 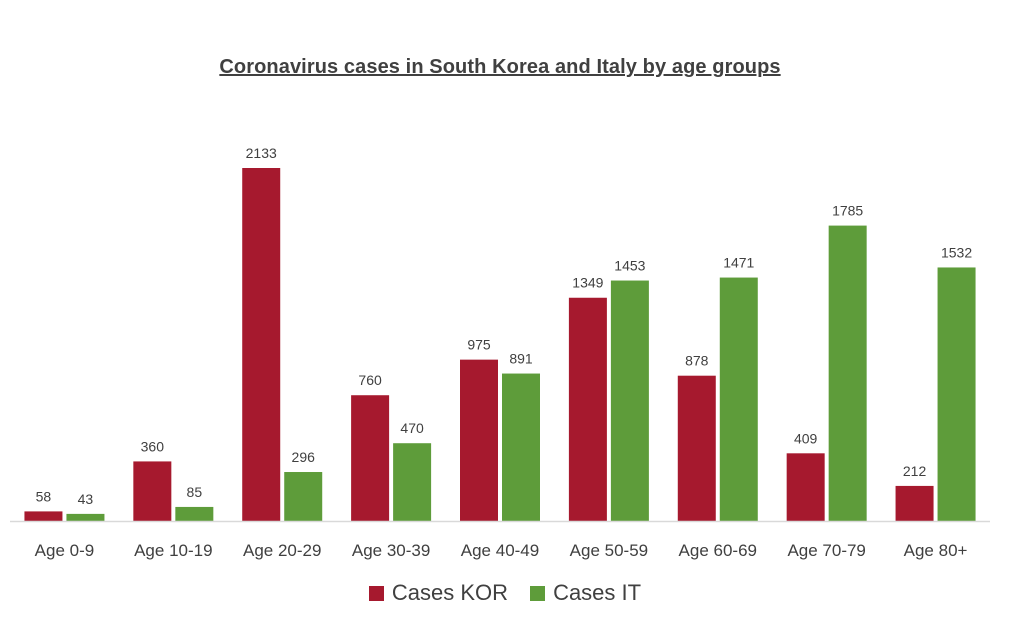 What do you see at coordinates (304, 457) in the screenshot?
I see `data-label-it-2: 296` at bounding box center [304, 457].